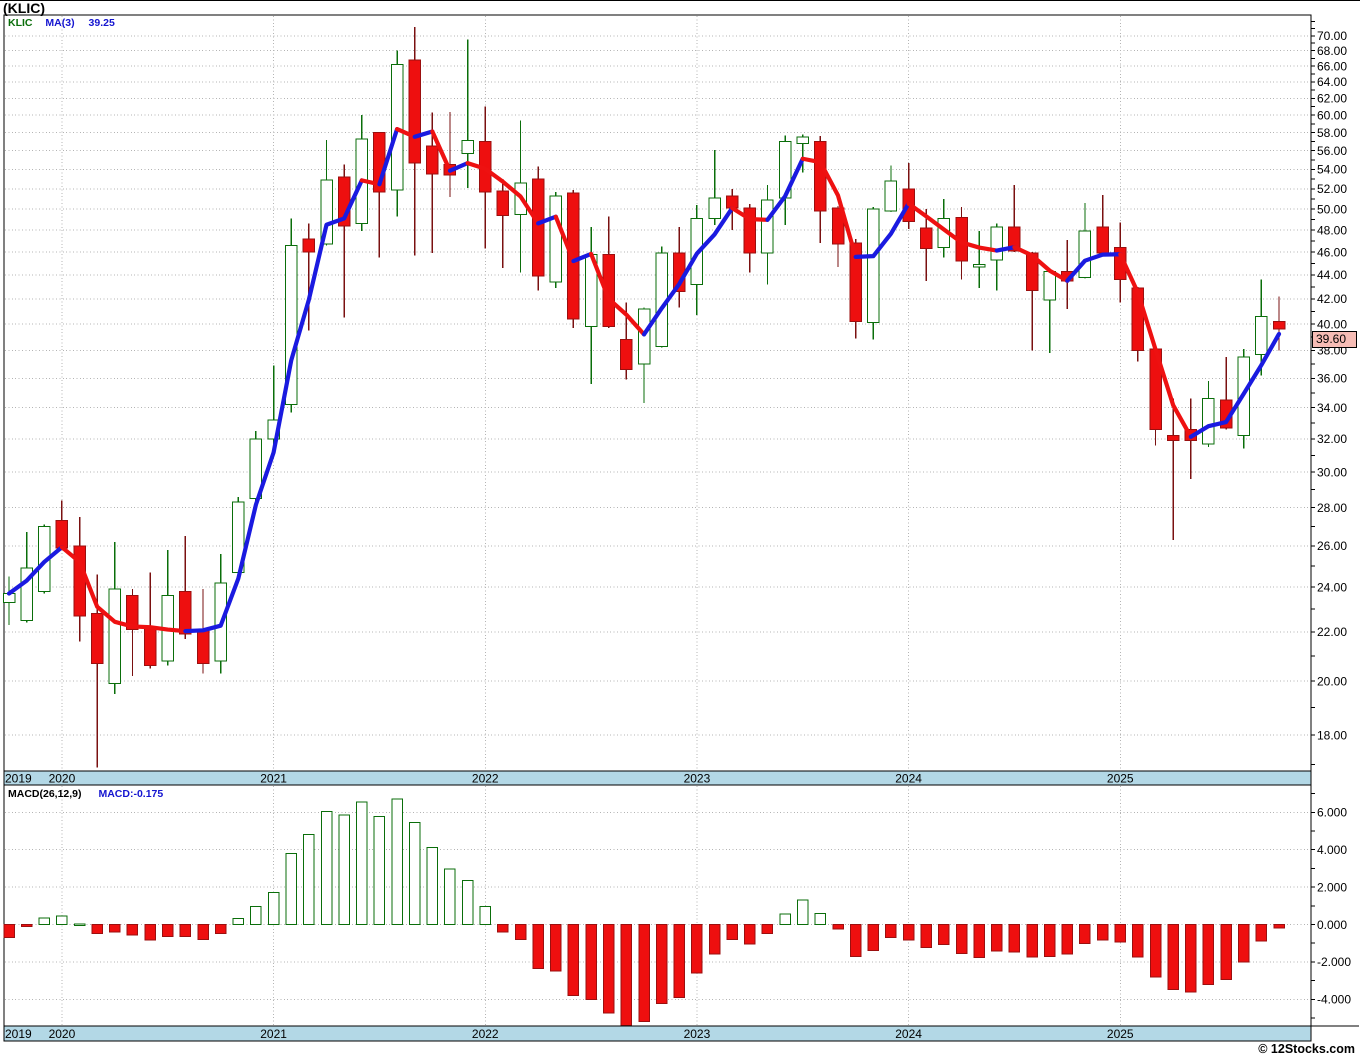  Describe the element at coordinates (1332, 324) in the screenshot. I see `price-tick-label: 40.00` at that location.